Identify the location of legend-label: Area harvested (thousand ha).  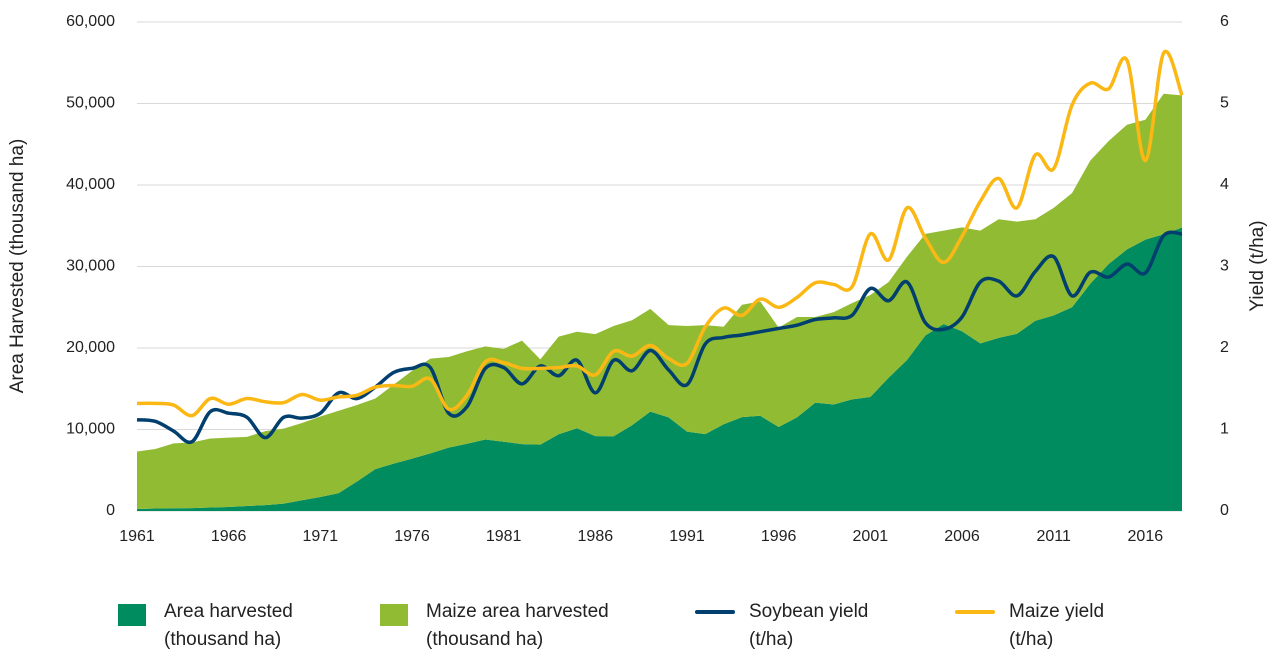
(228, 625).